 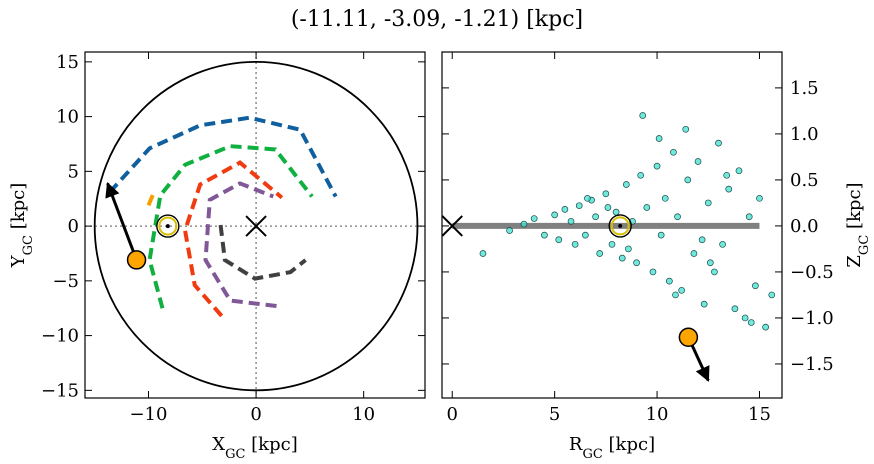 I want to click on galactic-center, so click(x=452, y=226).